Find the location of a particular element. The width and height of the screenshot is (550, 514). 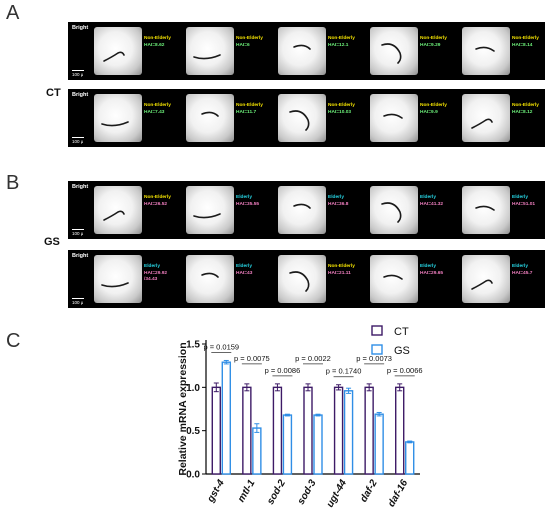

hai-value: HAI=9.9 is located at coordinates (429, 112).